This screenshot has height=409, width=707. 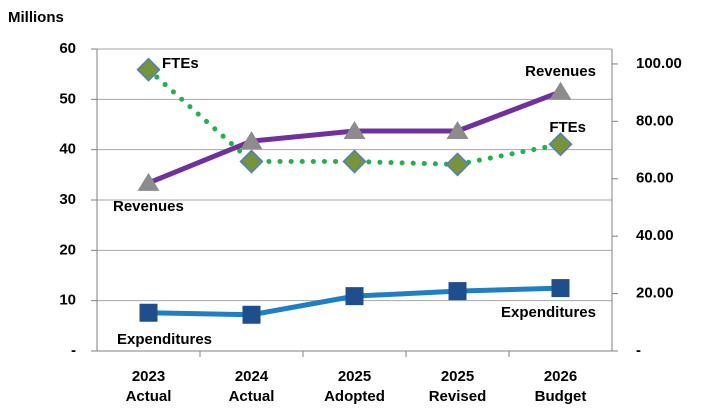 What do you see at coordinates (148, 376) in the screenshot?
I see `x-tick-label: 2023` at bounding box center [148, 376].